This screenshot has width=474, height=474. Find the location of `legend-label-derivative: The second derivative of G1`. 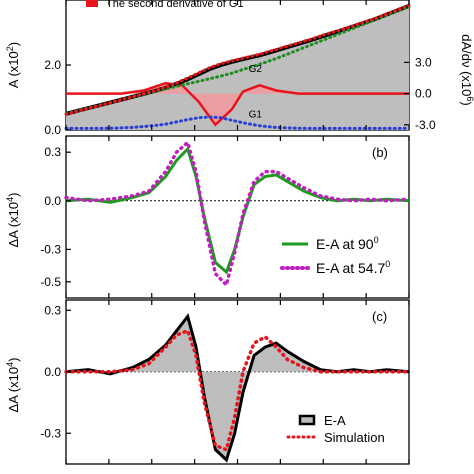

legend-label-derivative: The second derivative of G1 is located at coordinates (175, 5).